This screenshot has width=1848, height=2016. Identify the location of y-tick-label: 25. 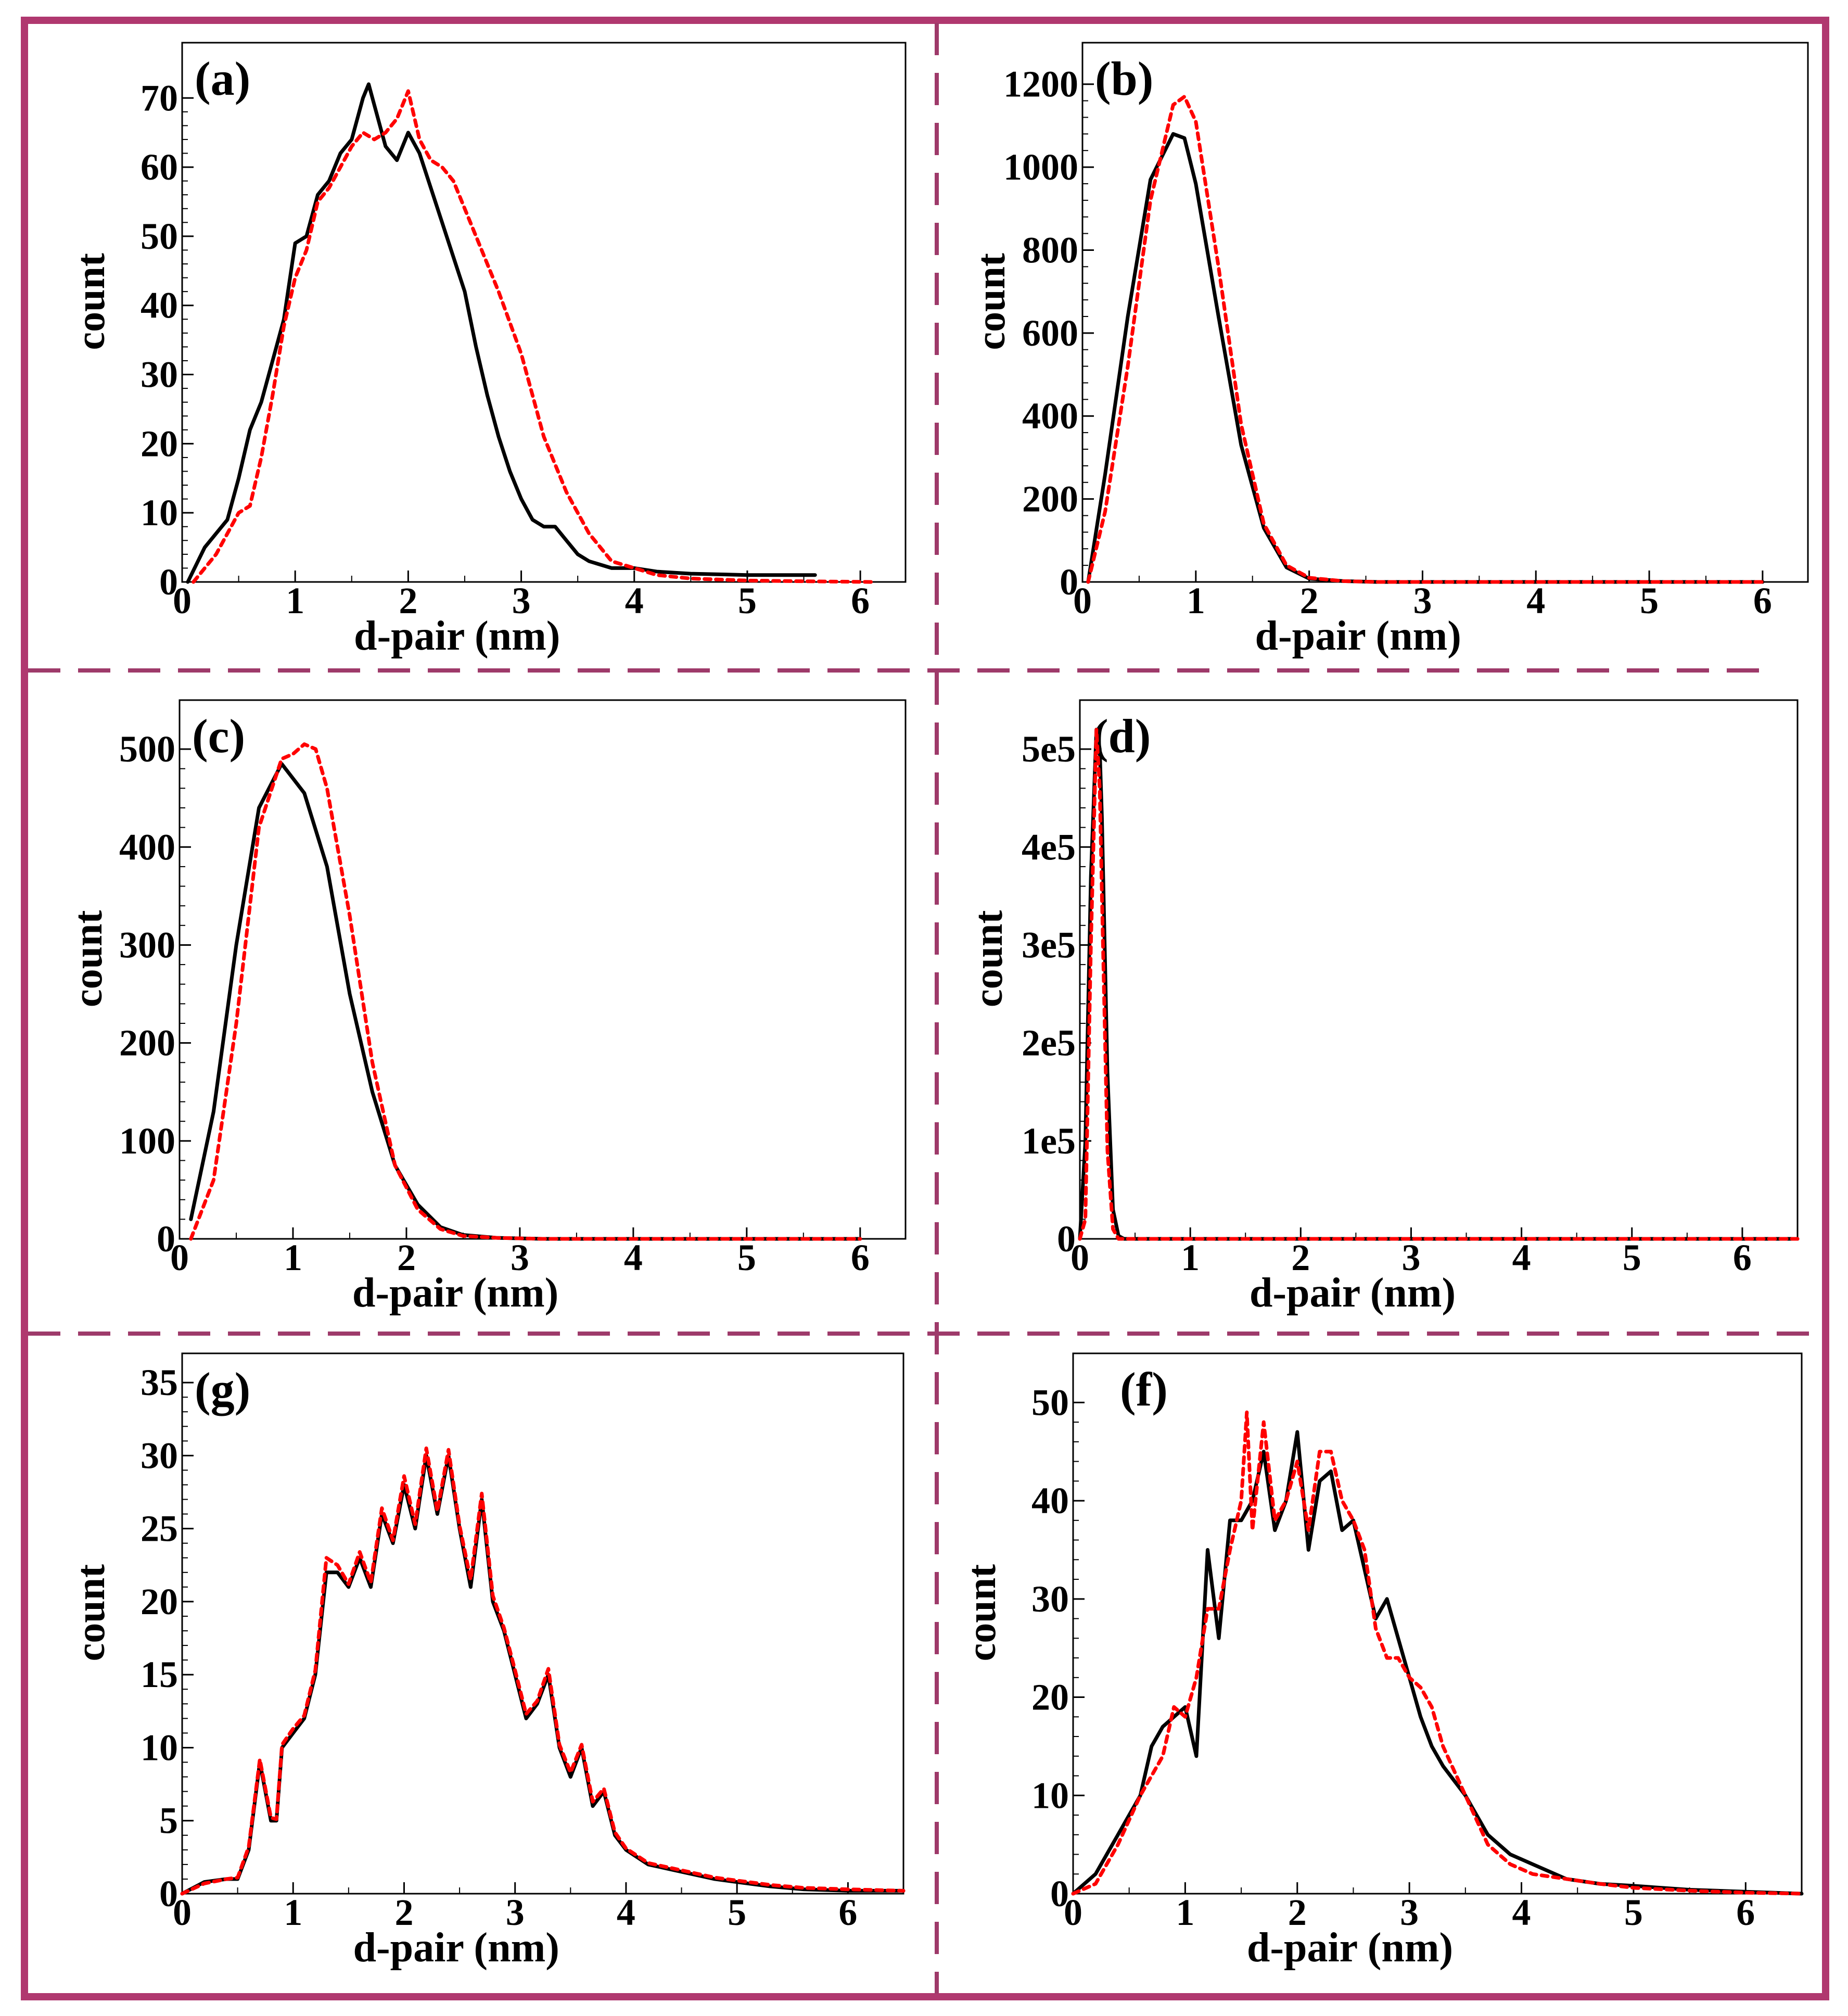
(159, 1529).